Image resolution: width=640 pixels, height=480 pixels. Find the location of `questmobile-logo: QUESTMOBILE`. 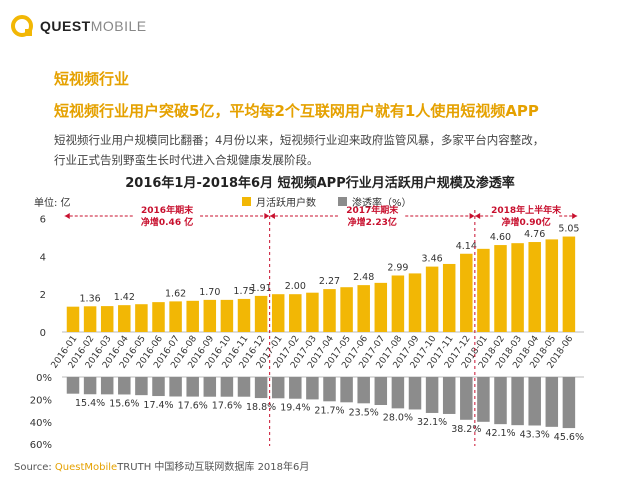

questmobile-logo: QUESTMOBILE is located at coordinates (78, 26).